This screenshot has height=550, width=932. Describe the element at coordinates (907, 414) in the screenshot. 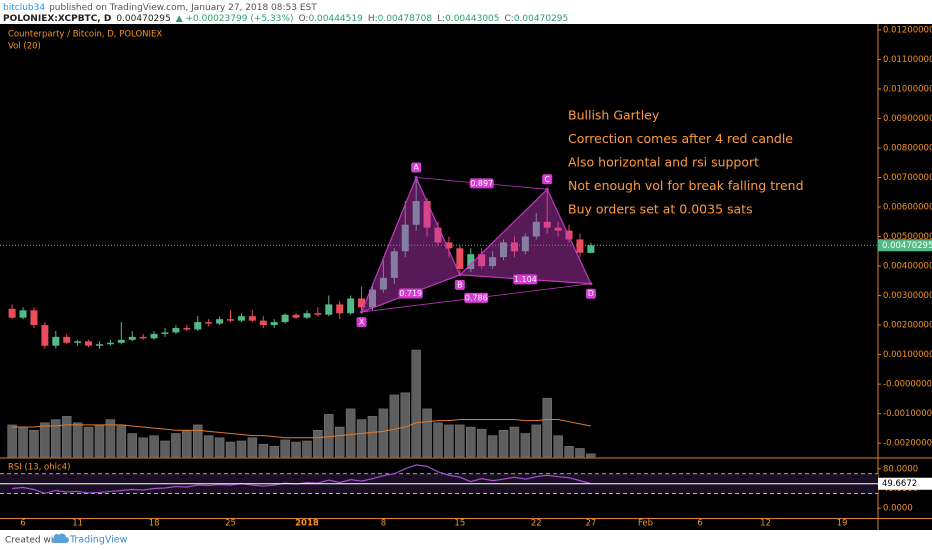

I see `y-tick-label: -0.00100000` at that location.